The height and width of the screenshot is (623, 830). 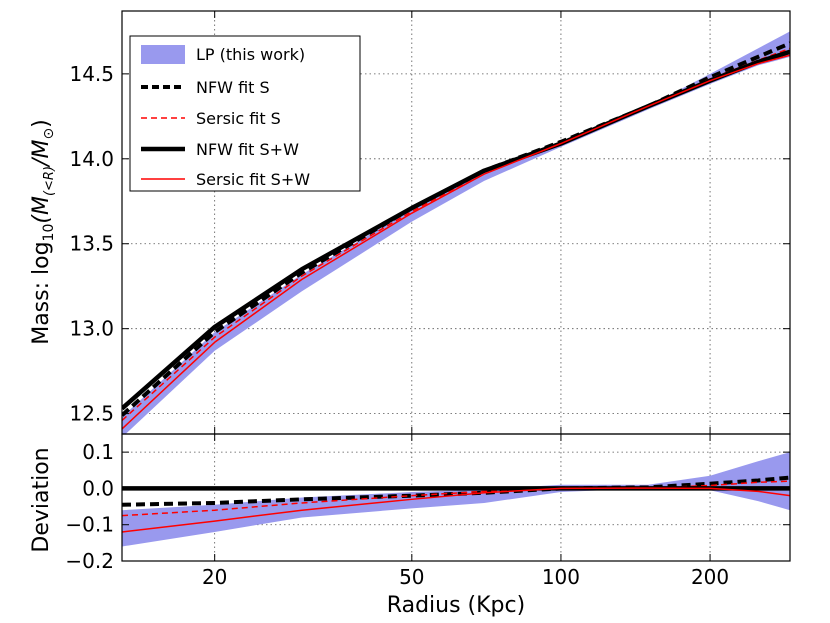 I want to click on deviation-y-tick-label: 0.0, so click(x=98, y=488).